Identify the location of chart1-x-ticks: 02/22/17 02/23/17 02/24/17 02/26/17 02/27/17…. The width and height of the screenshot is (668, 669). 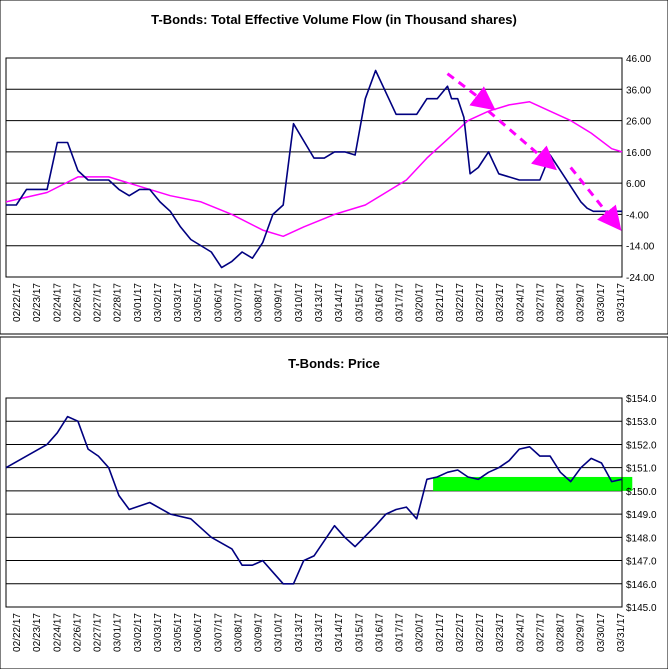
(319, 302).